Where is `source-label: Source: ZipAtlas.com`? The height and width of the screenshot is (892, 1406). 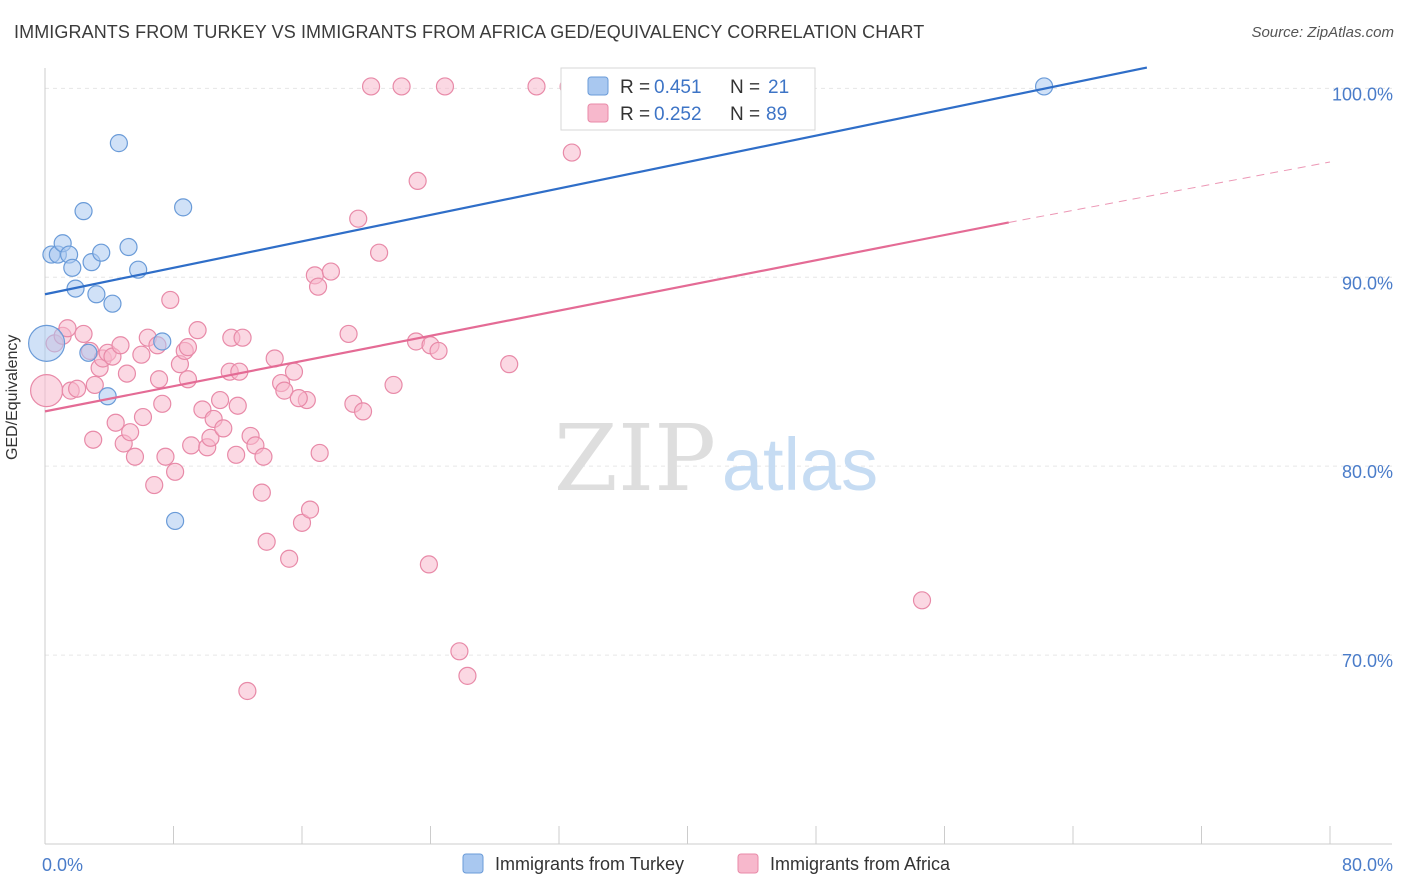
source-label: Source: ZipAtlas.com is located at coordinates (1322, 32).